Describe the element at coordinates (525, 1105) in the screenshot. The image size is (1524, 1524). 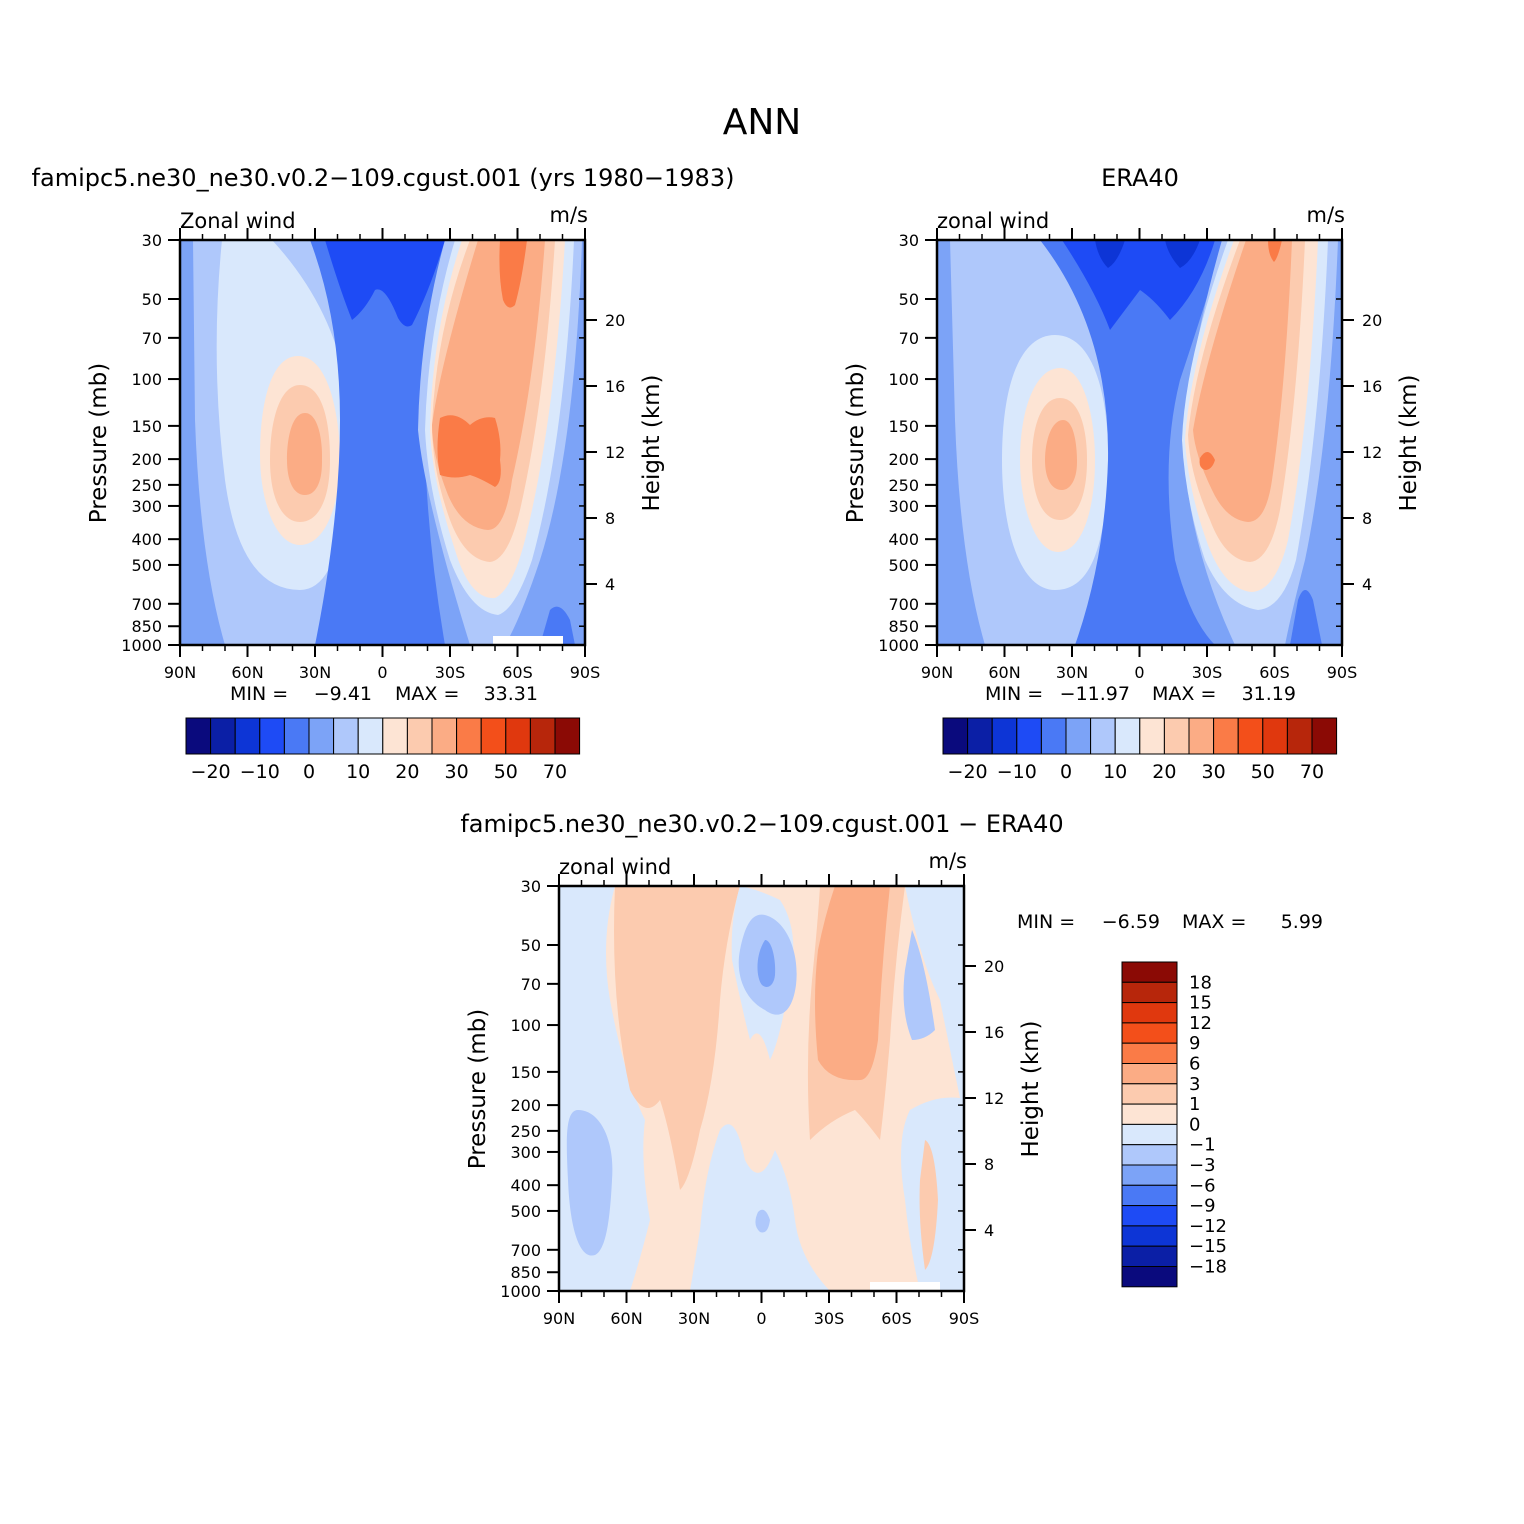
I see `pressure-tick-label: 200` at that location.